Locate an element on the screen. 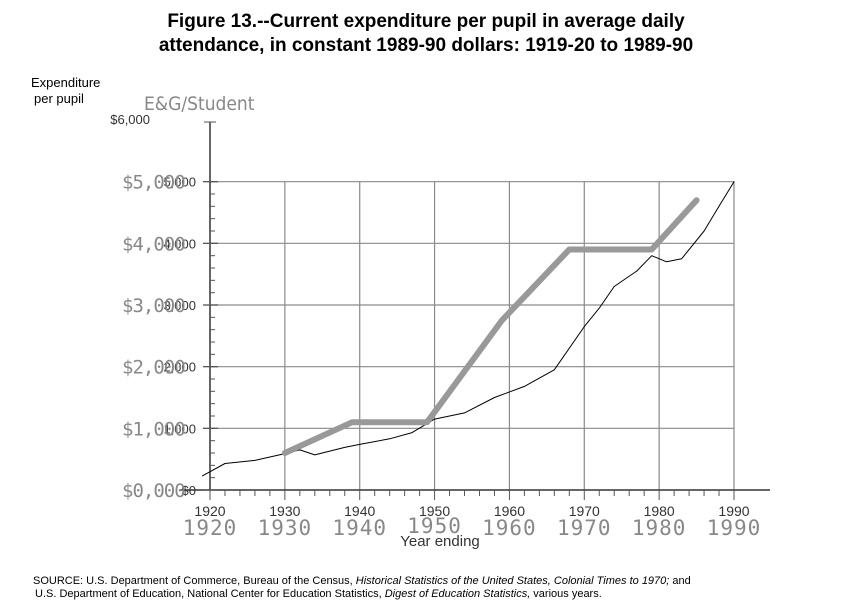  source-suffix: various years. is located at coordinates (566, 594).